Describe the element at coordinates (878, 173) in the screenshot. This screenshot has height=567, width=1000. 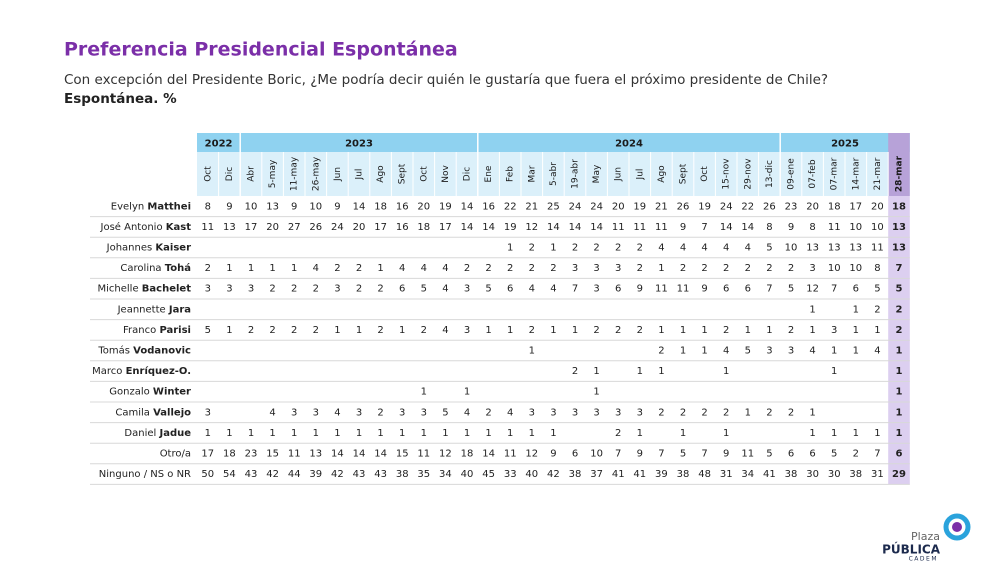
I see `month-label: 21-mar` at that location.